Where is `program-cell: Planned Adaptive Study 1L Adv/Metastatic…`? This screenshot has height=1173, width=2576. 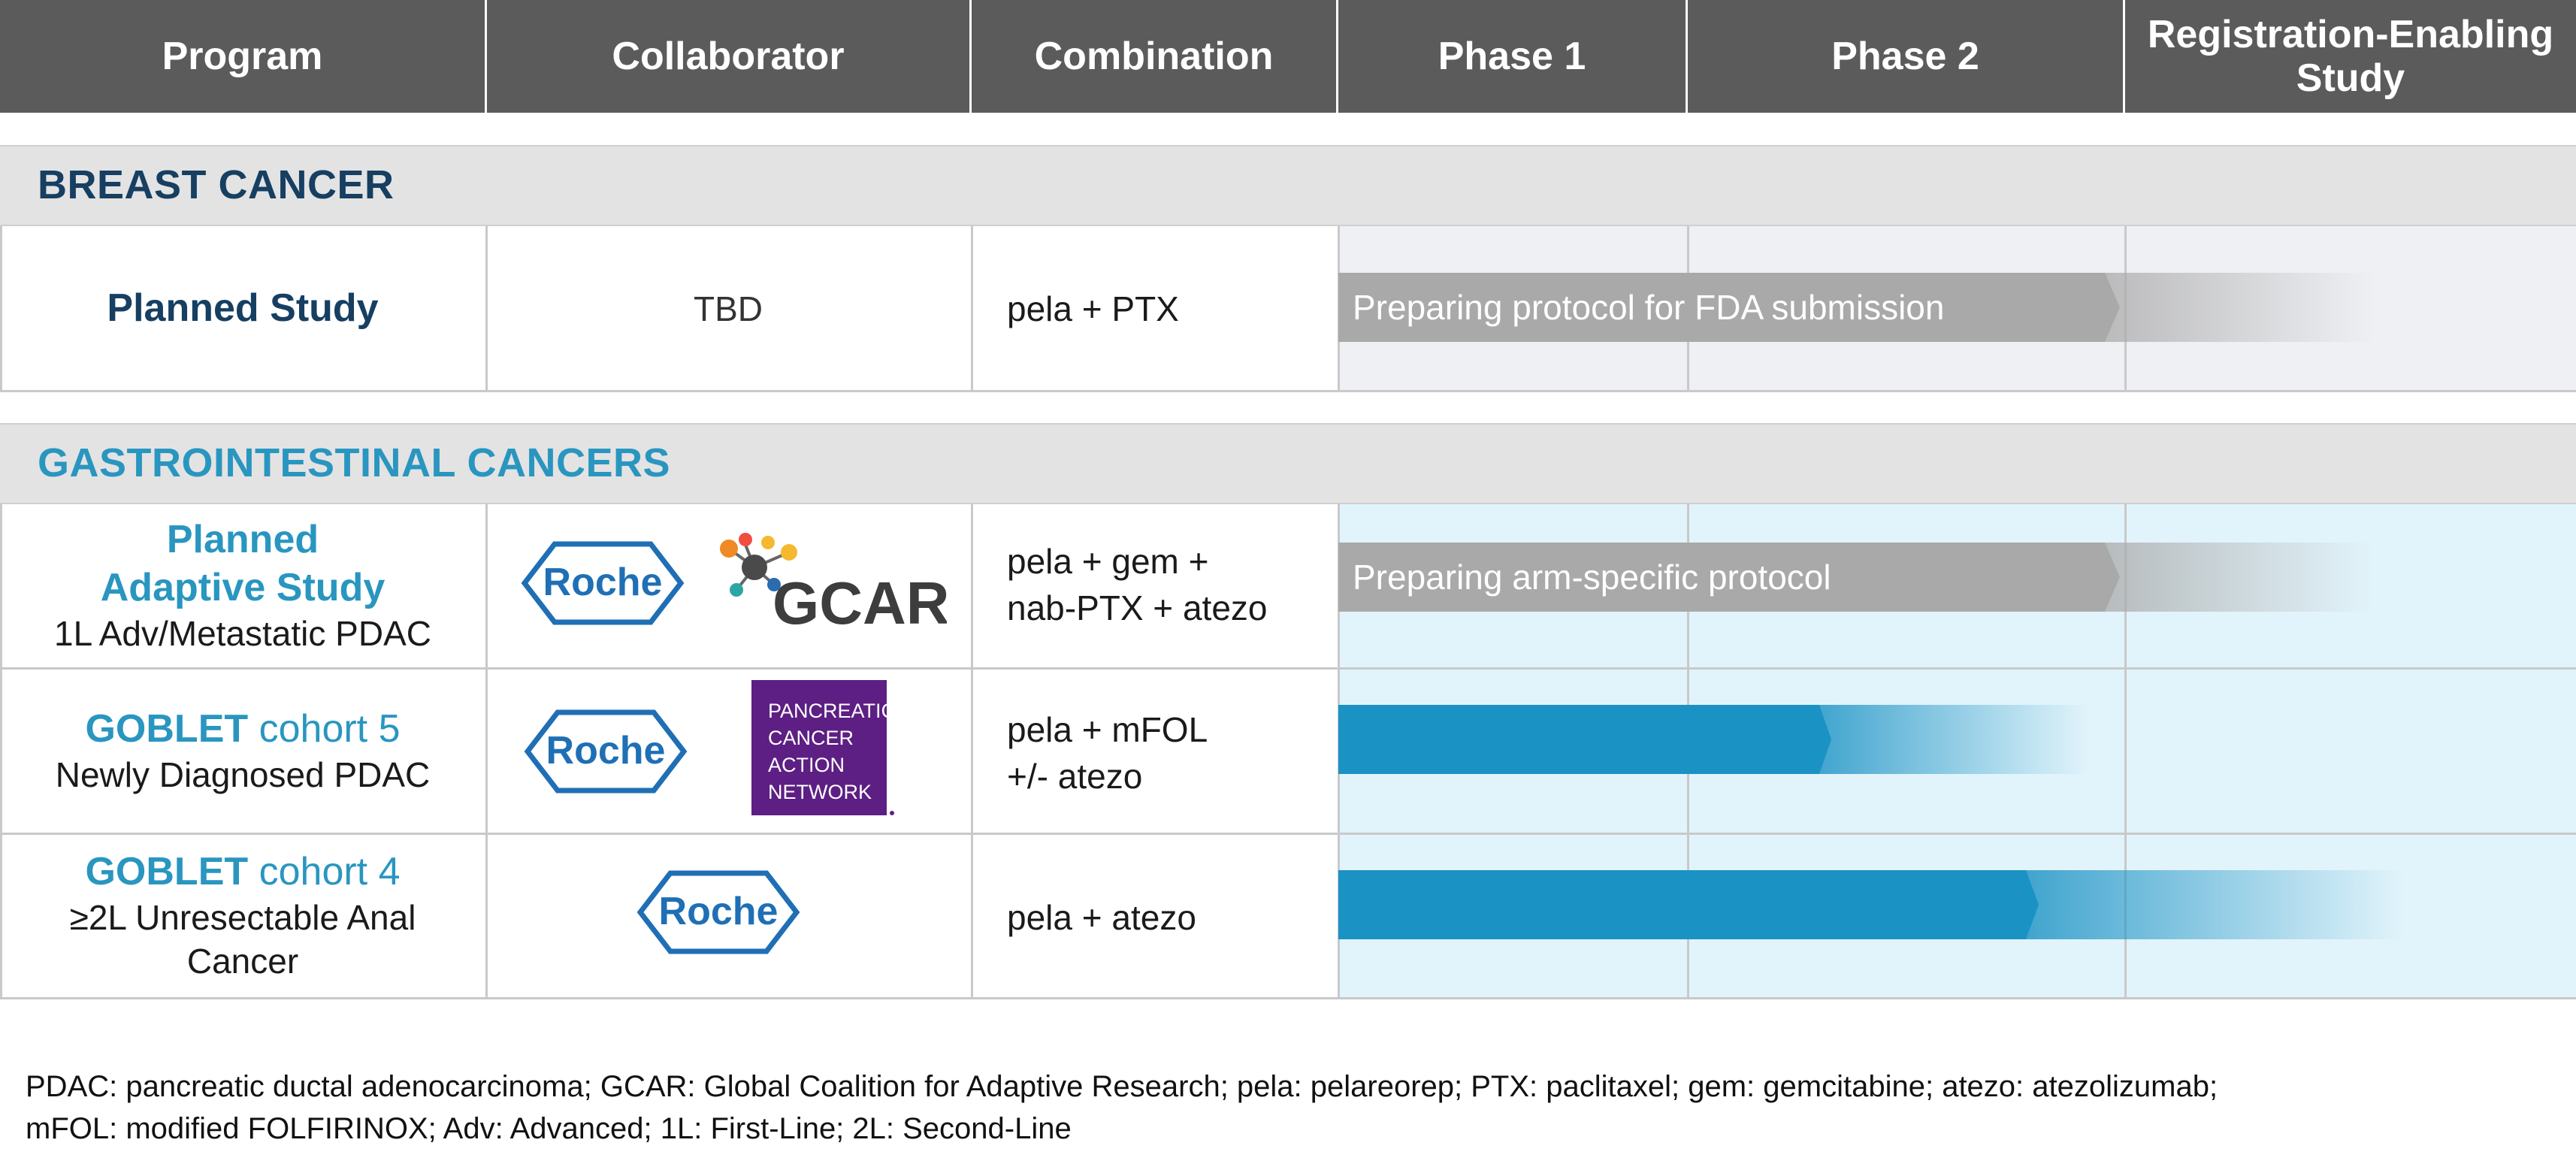 program-cell: Planned Adaptive Study 1L Adv/Metastatic… is located at coordinates (243, 585).